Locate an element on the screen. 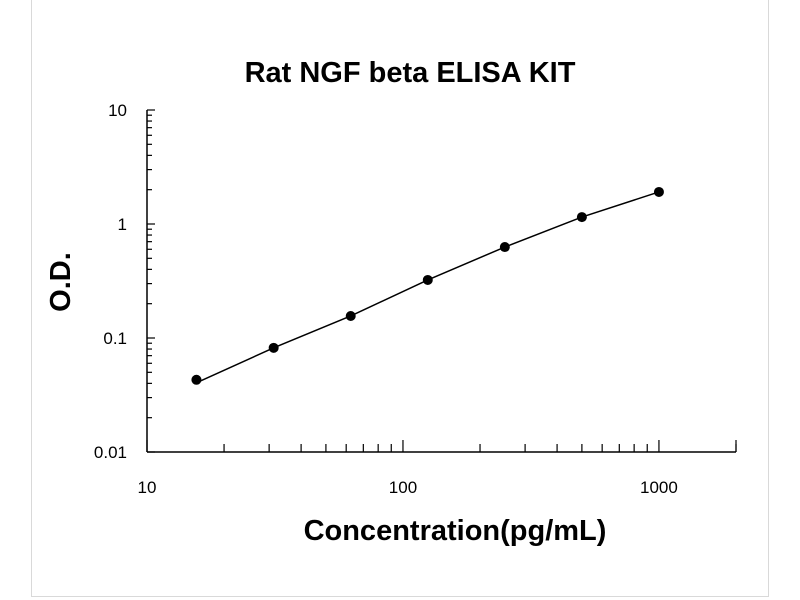 This screenshot has height=600, width=800. y-tick-label: 1 is located at coordinates (122, 224).